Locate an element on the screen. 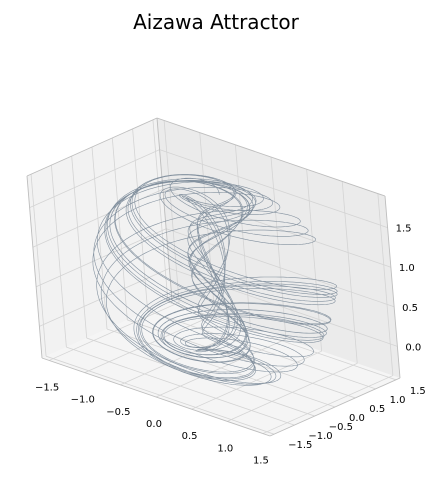 The height and width of the screenshot is (504, 432). x-tick-label: −0.5 is located at coordinates (118, 412).